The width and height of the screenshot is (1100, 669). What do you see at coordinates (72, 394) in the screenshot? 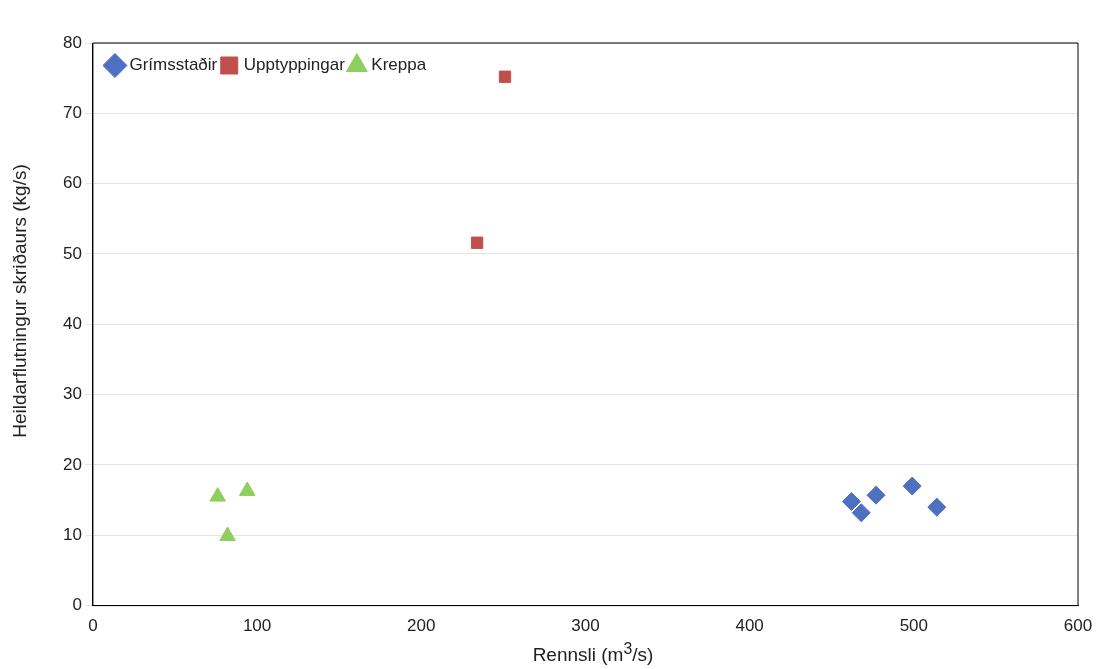
I see `y-tick-label: 30` at bounding box center [72, 394].